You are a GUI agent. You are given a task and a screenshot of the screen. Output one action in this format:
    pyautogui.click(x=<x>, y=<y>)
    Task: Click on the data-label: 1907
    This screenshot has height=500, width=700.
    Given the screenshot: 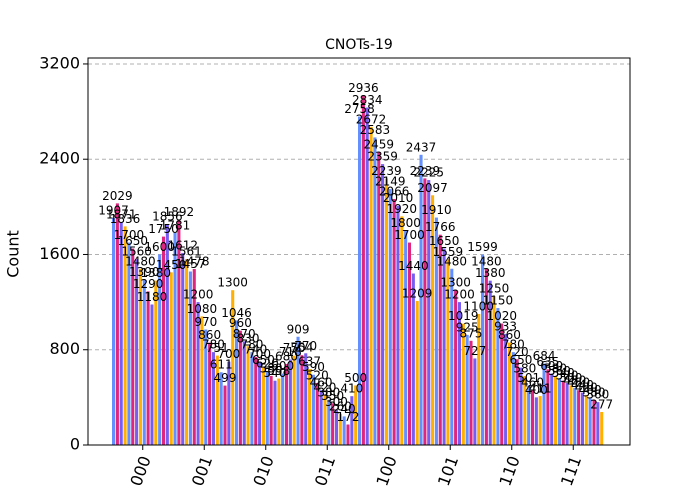 What is the action you would take?
    pyautogui.click(x=113, y=210)
    